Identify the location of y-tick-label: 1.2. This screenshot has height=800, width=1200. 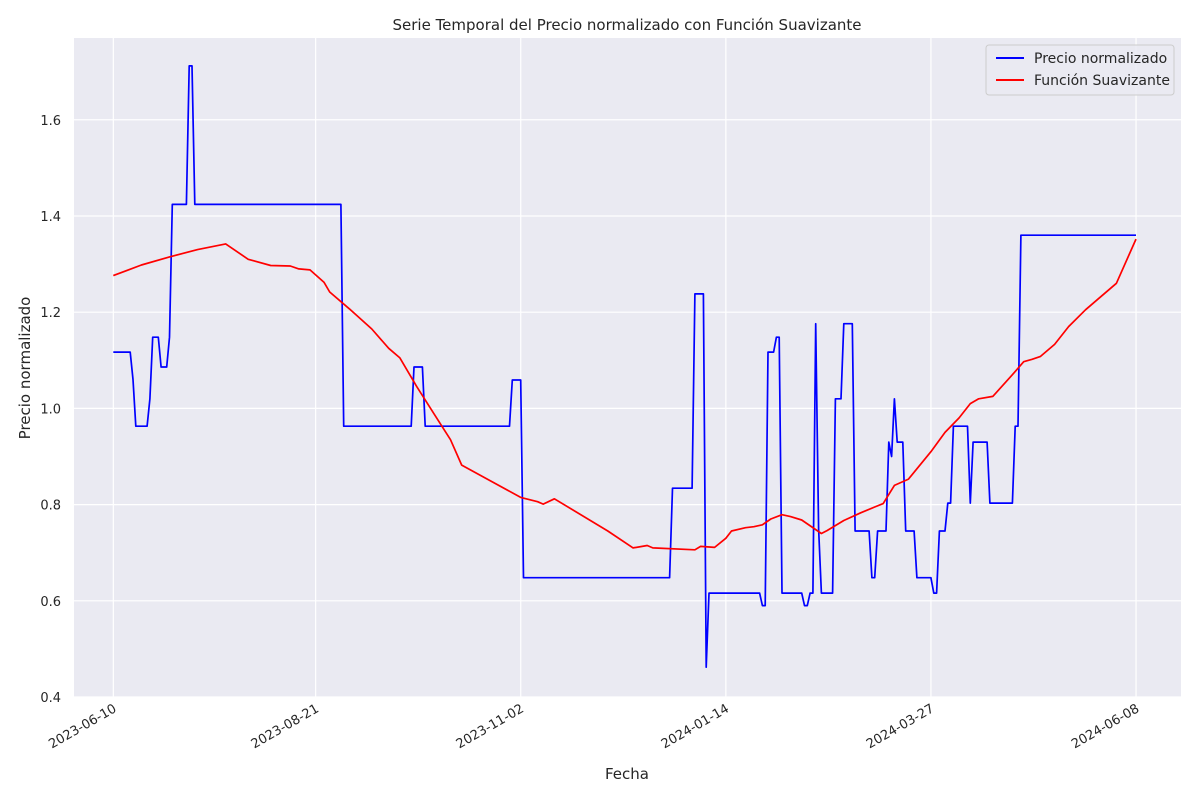
(50, 313).